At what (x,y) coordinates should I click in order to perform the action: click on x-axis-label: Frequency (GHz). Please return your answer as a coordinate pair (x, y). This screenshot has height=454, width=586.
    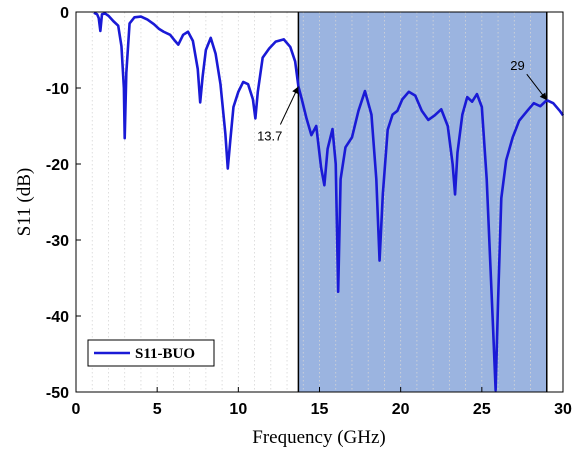
    Looking at the image, I should click on (318, 437).